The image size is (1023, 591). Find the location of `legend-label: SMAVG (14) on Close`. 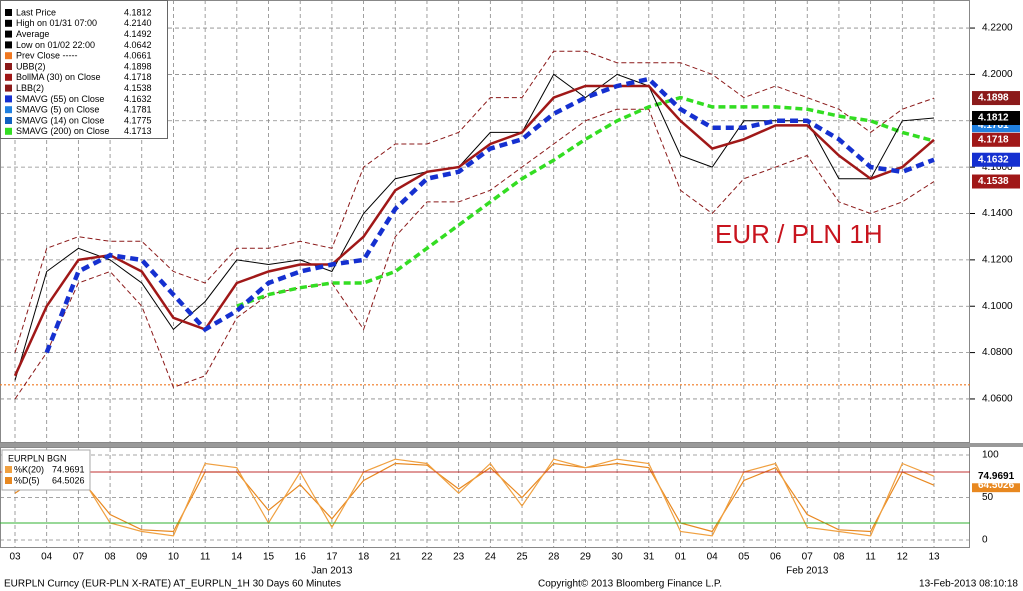

legend-label: SMAVG (14) on Close is located at coordinates (60, 120).